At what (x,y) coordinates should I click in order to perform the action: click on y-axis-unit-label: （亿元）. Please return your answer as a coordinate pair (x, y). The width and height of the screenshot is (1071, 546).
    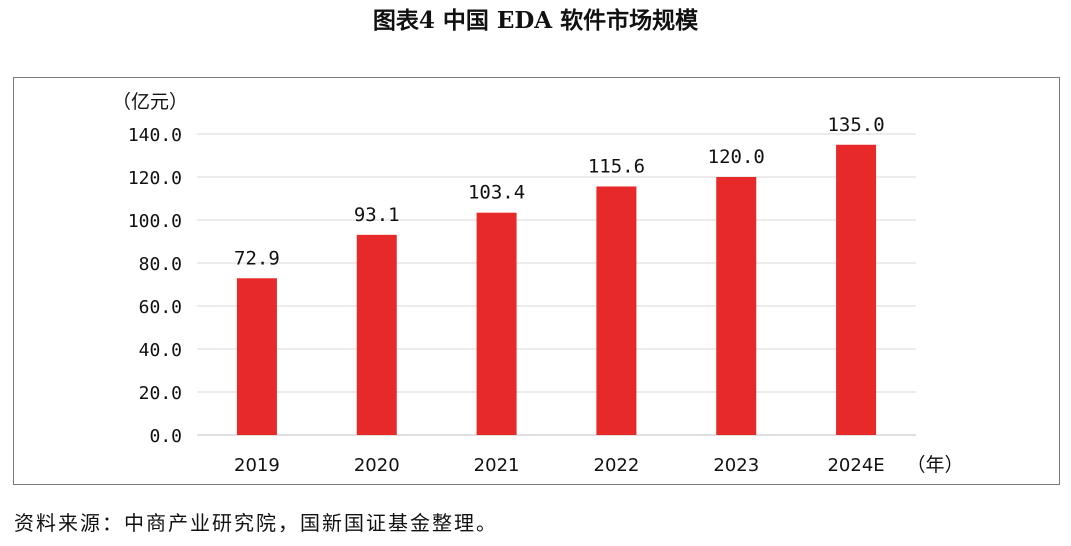
    Looking at the image, I should click on (150, 102).